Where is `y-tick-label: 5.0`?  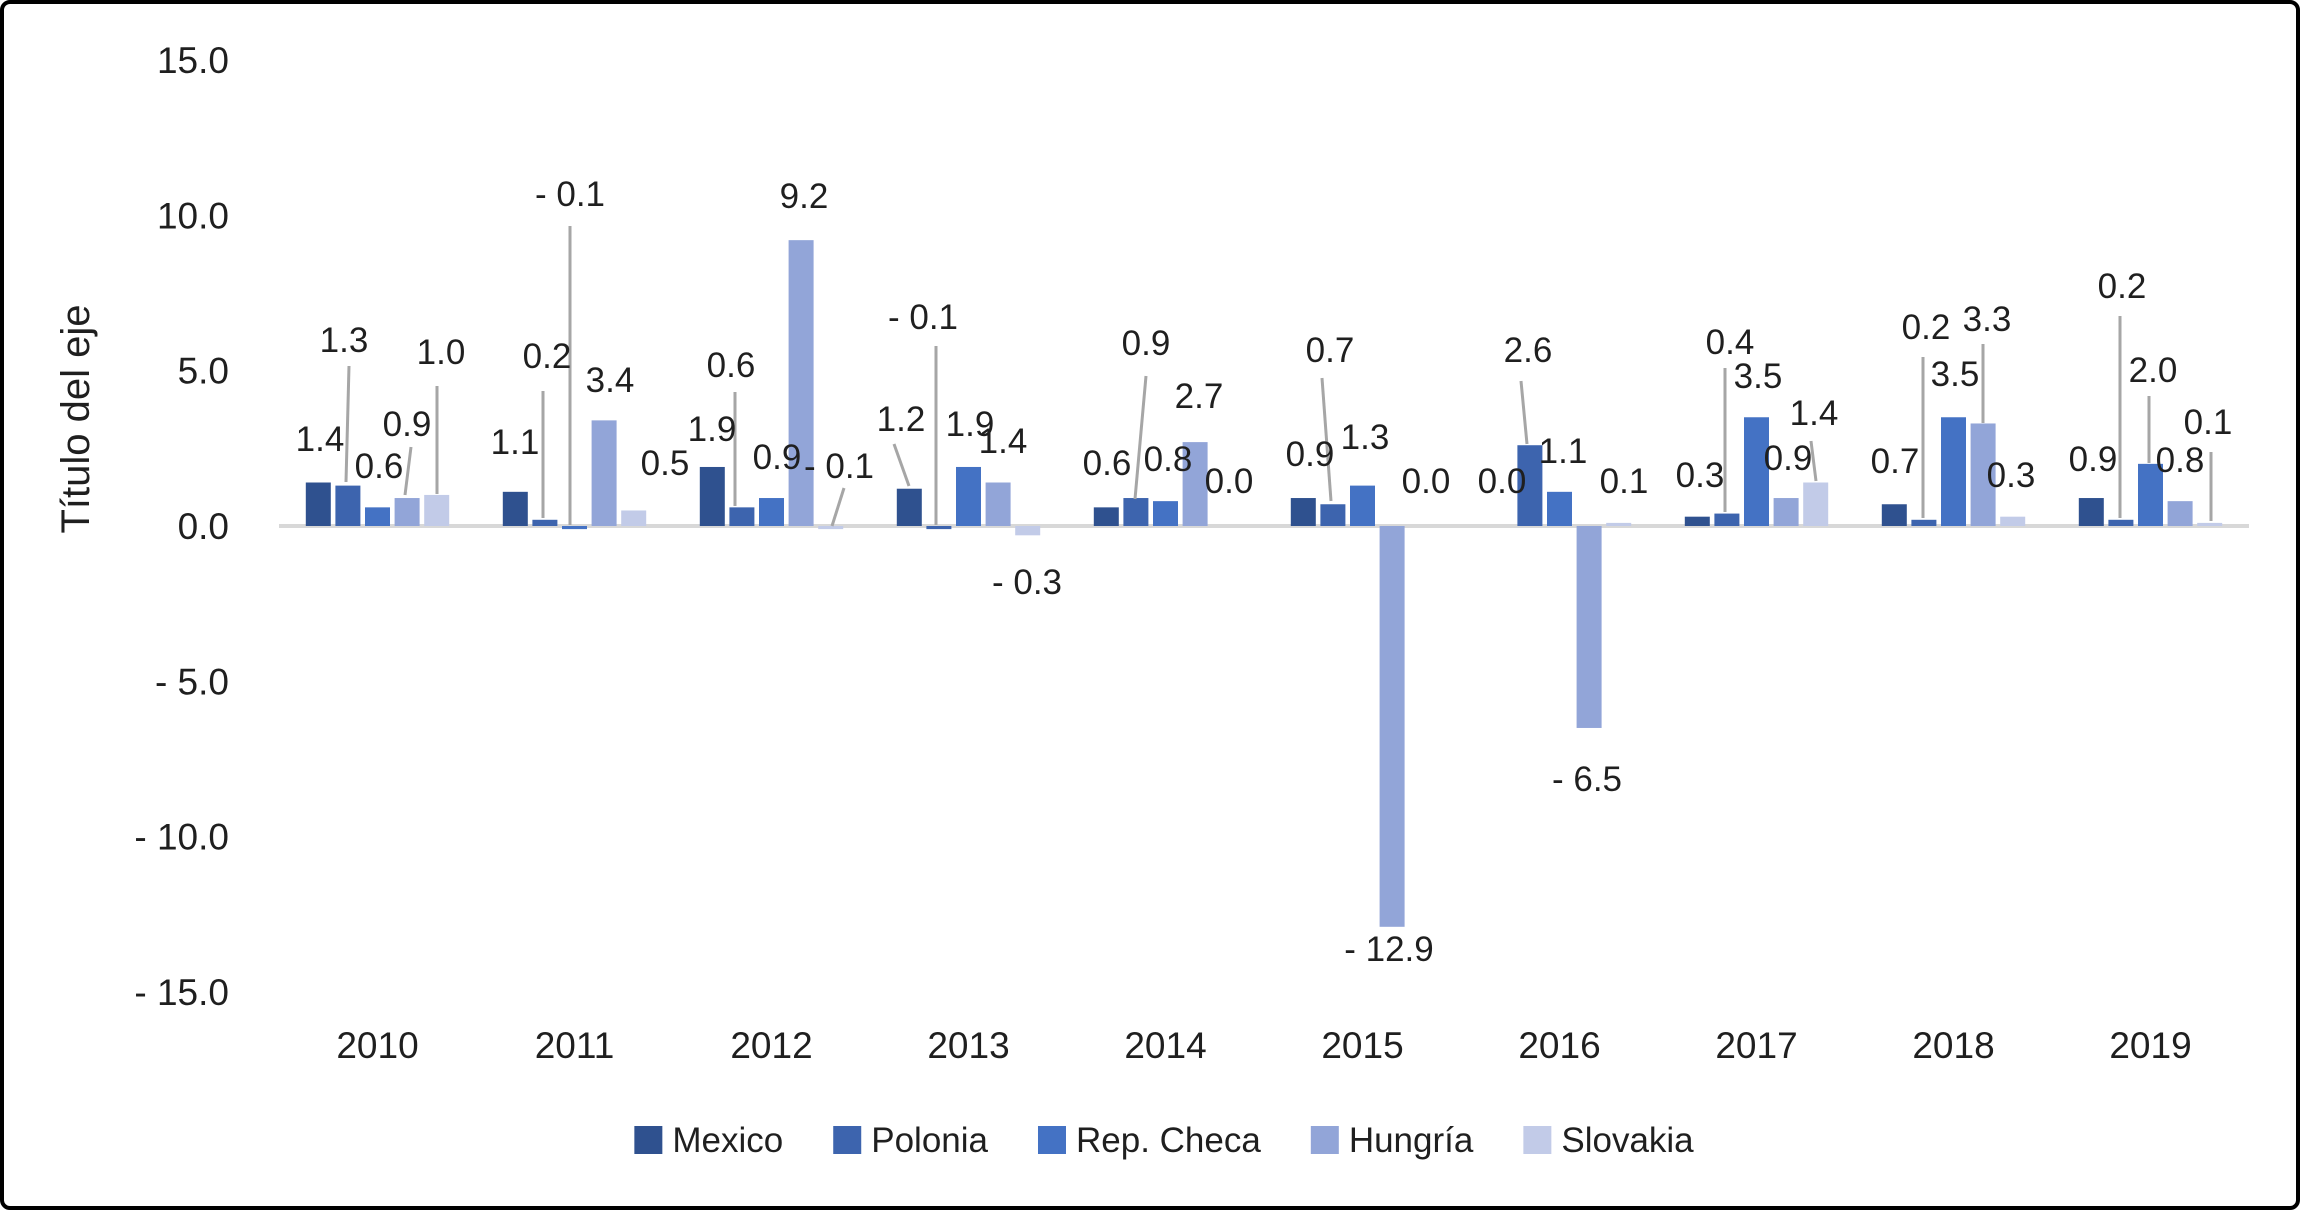
y-tick-label: 5.0 is located at coordinates (203, 371).